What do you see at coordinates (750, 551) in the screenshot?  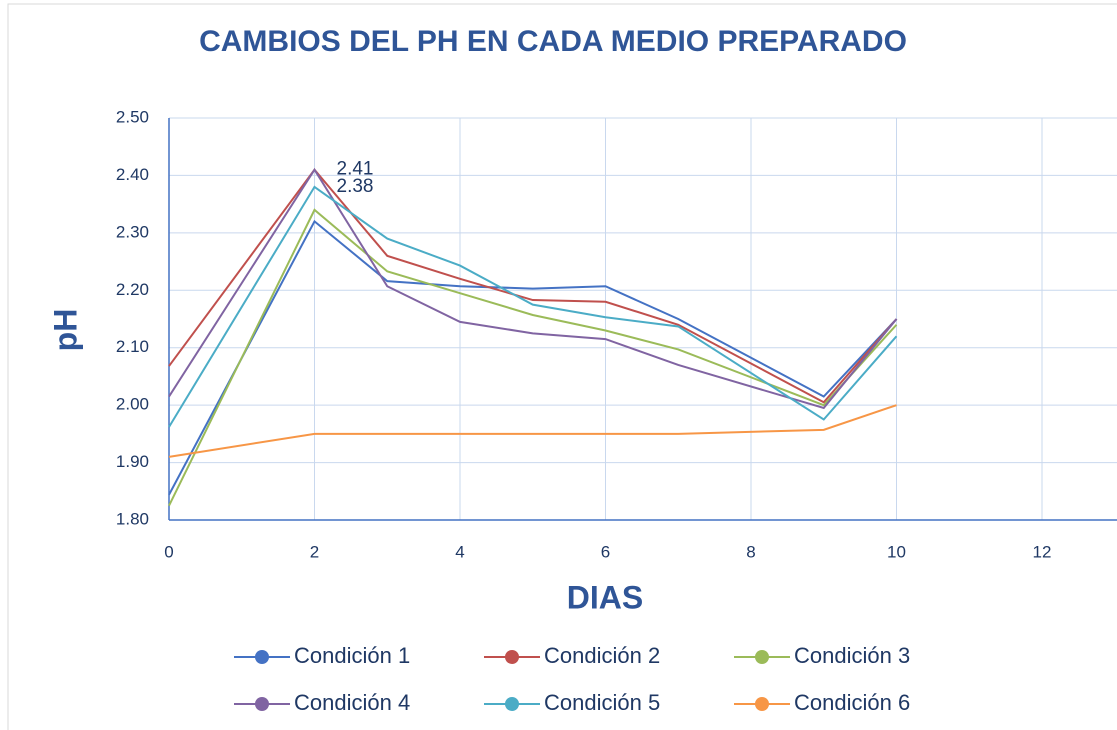 I see `x-tick-label: 8` at bounding box center [750, 551].